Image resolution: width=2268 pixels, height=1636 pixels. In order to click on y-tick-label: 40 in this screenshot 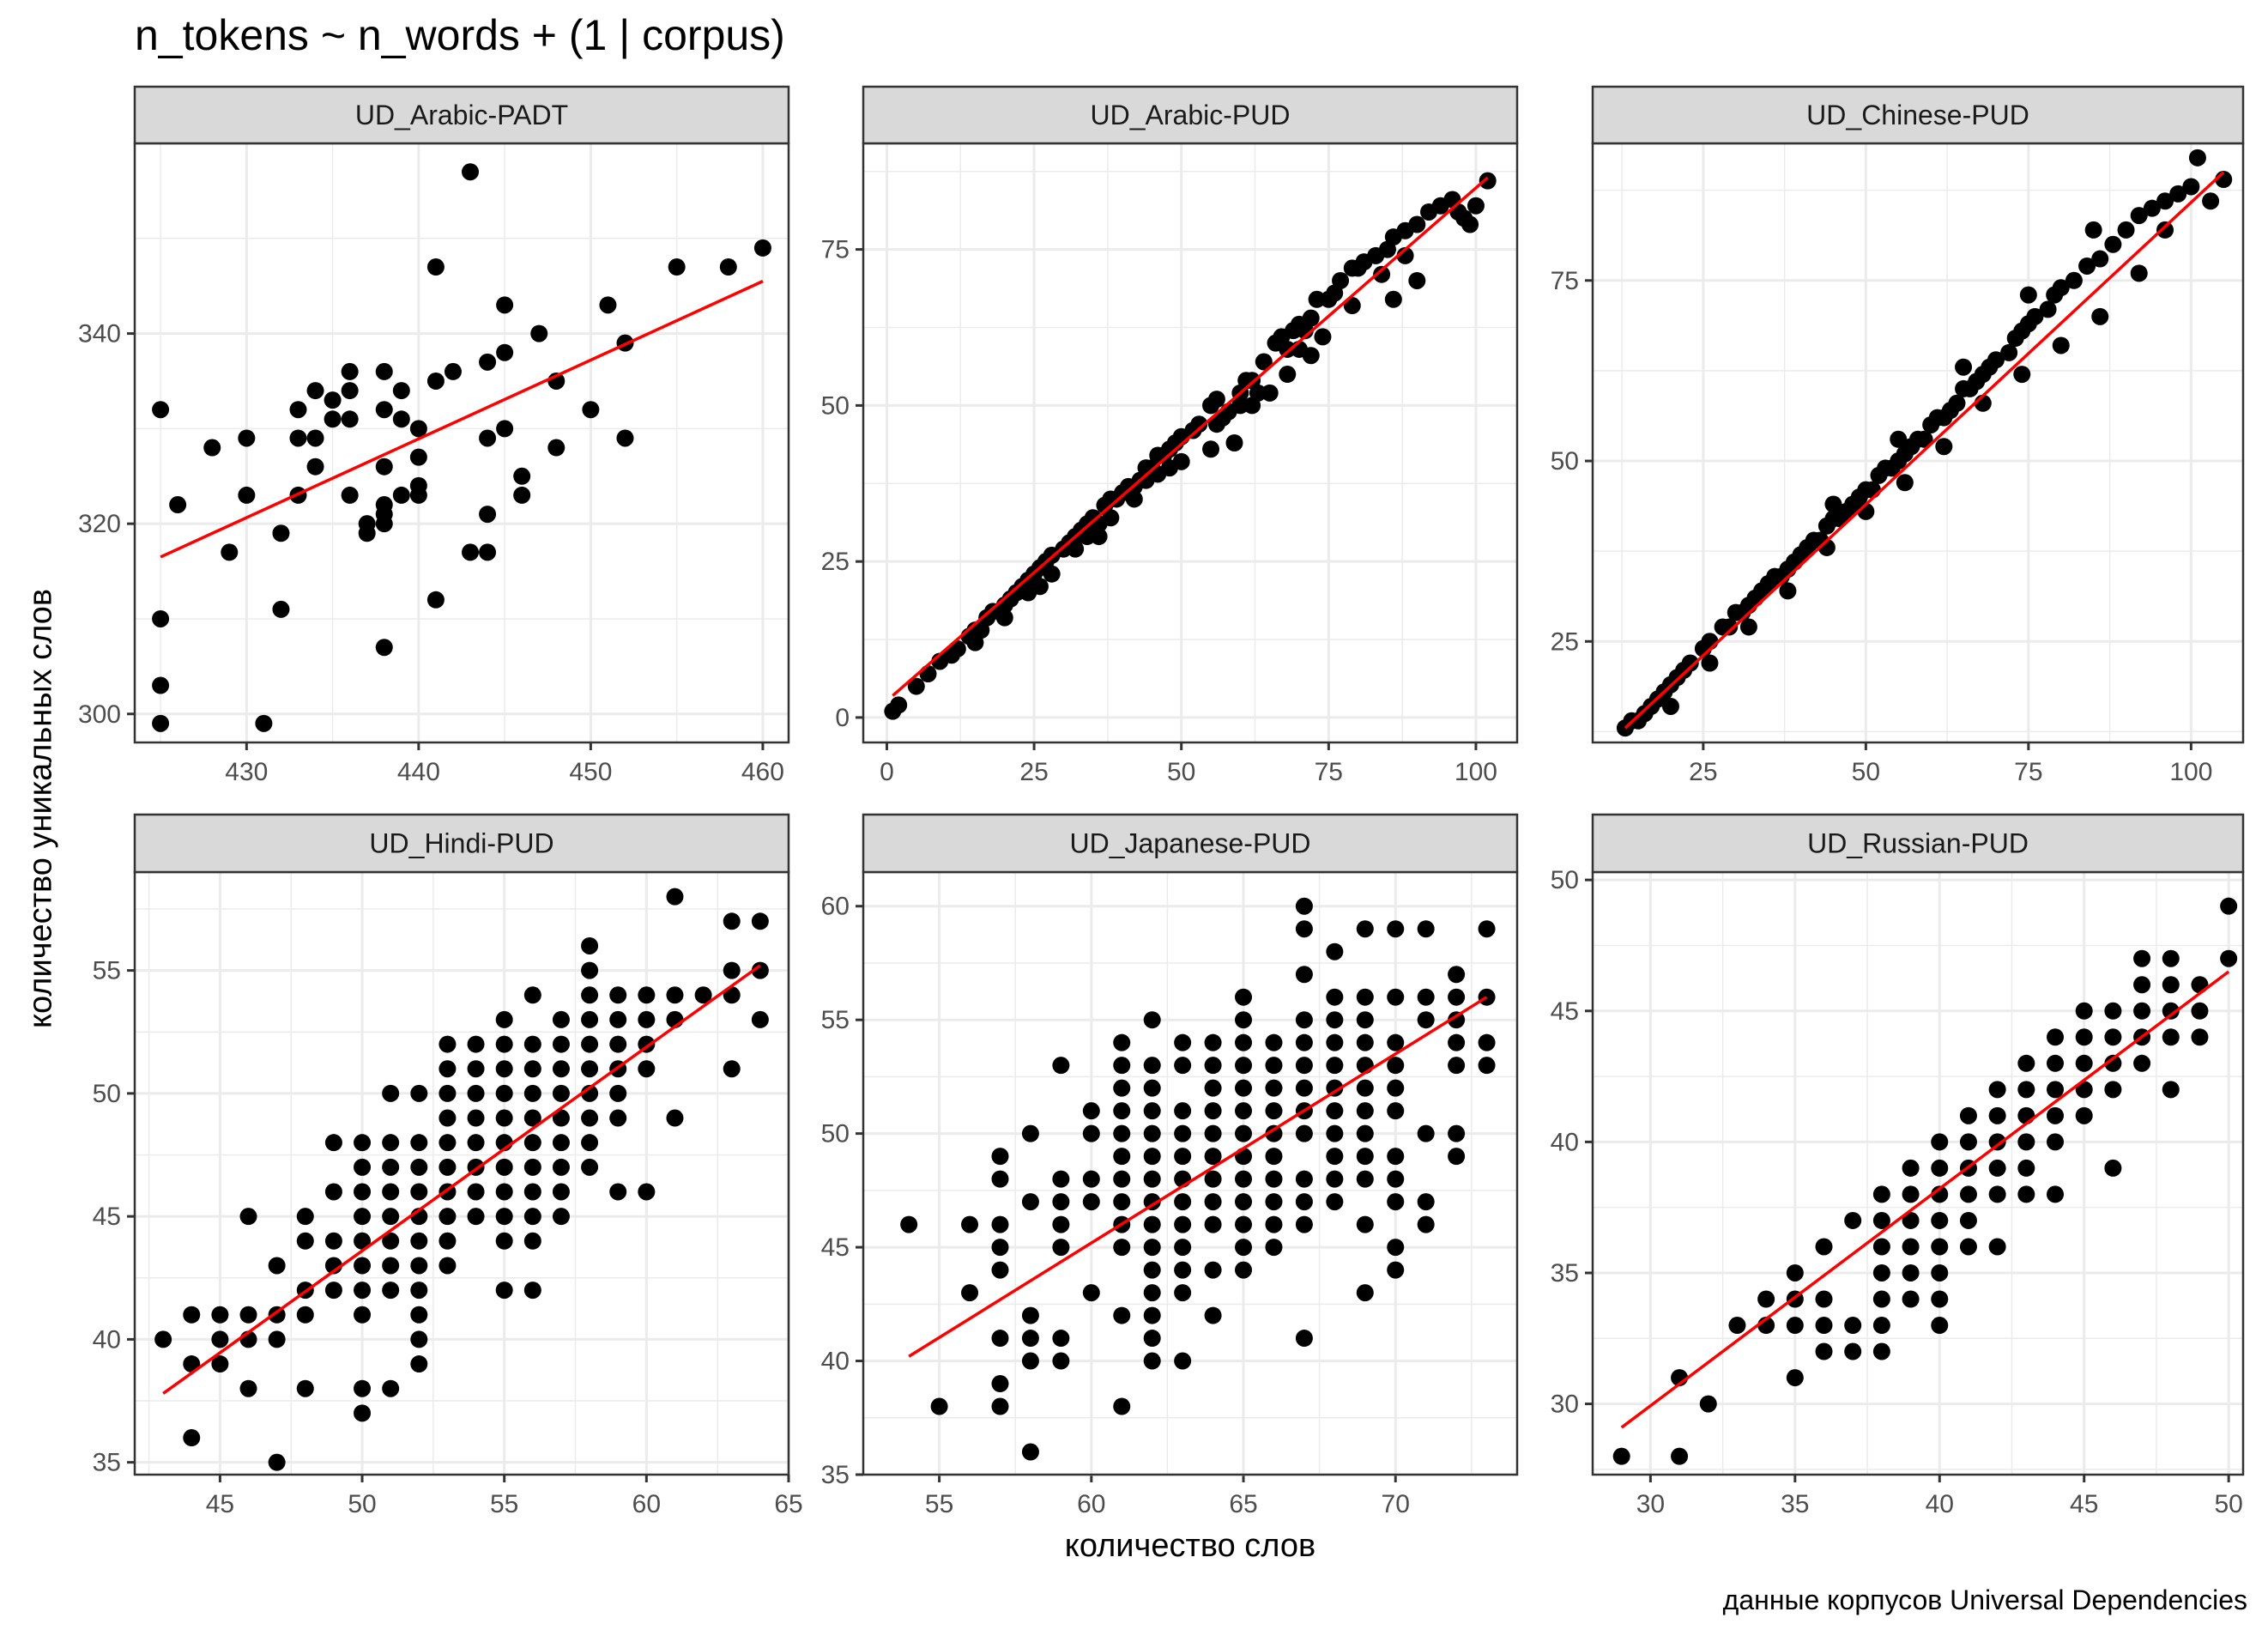, I will do `click(1565, 1142)`.